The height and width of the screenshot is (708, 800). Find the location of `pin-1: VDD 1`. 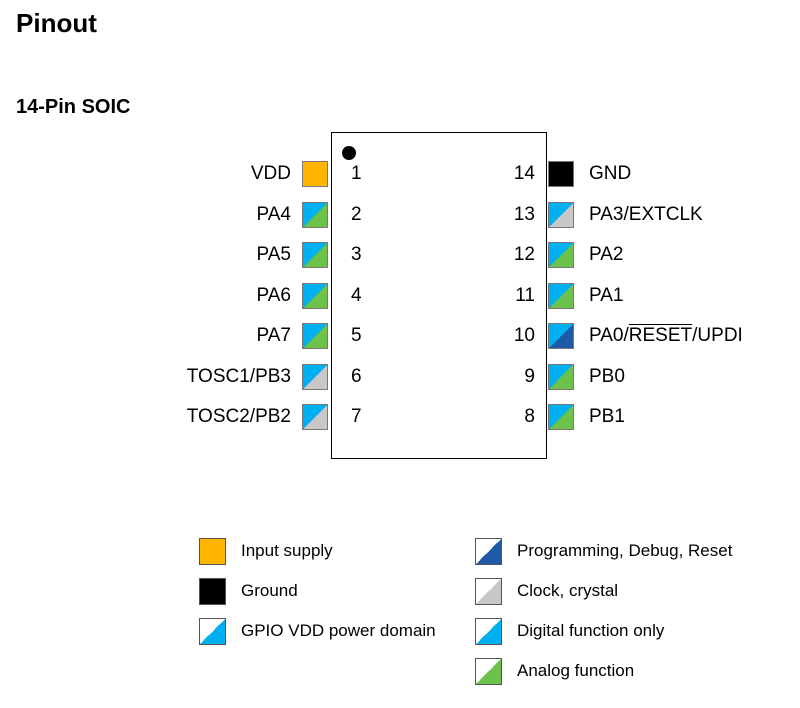

pin-1: VDD 1 is located at coordinates (200, 174).